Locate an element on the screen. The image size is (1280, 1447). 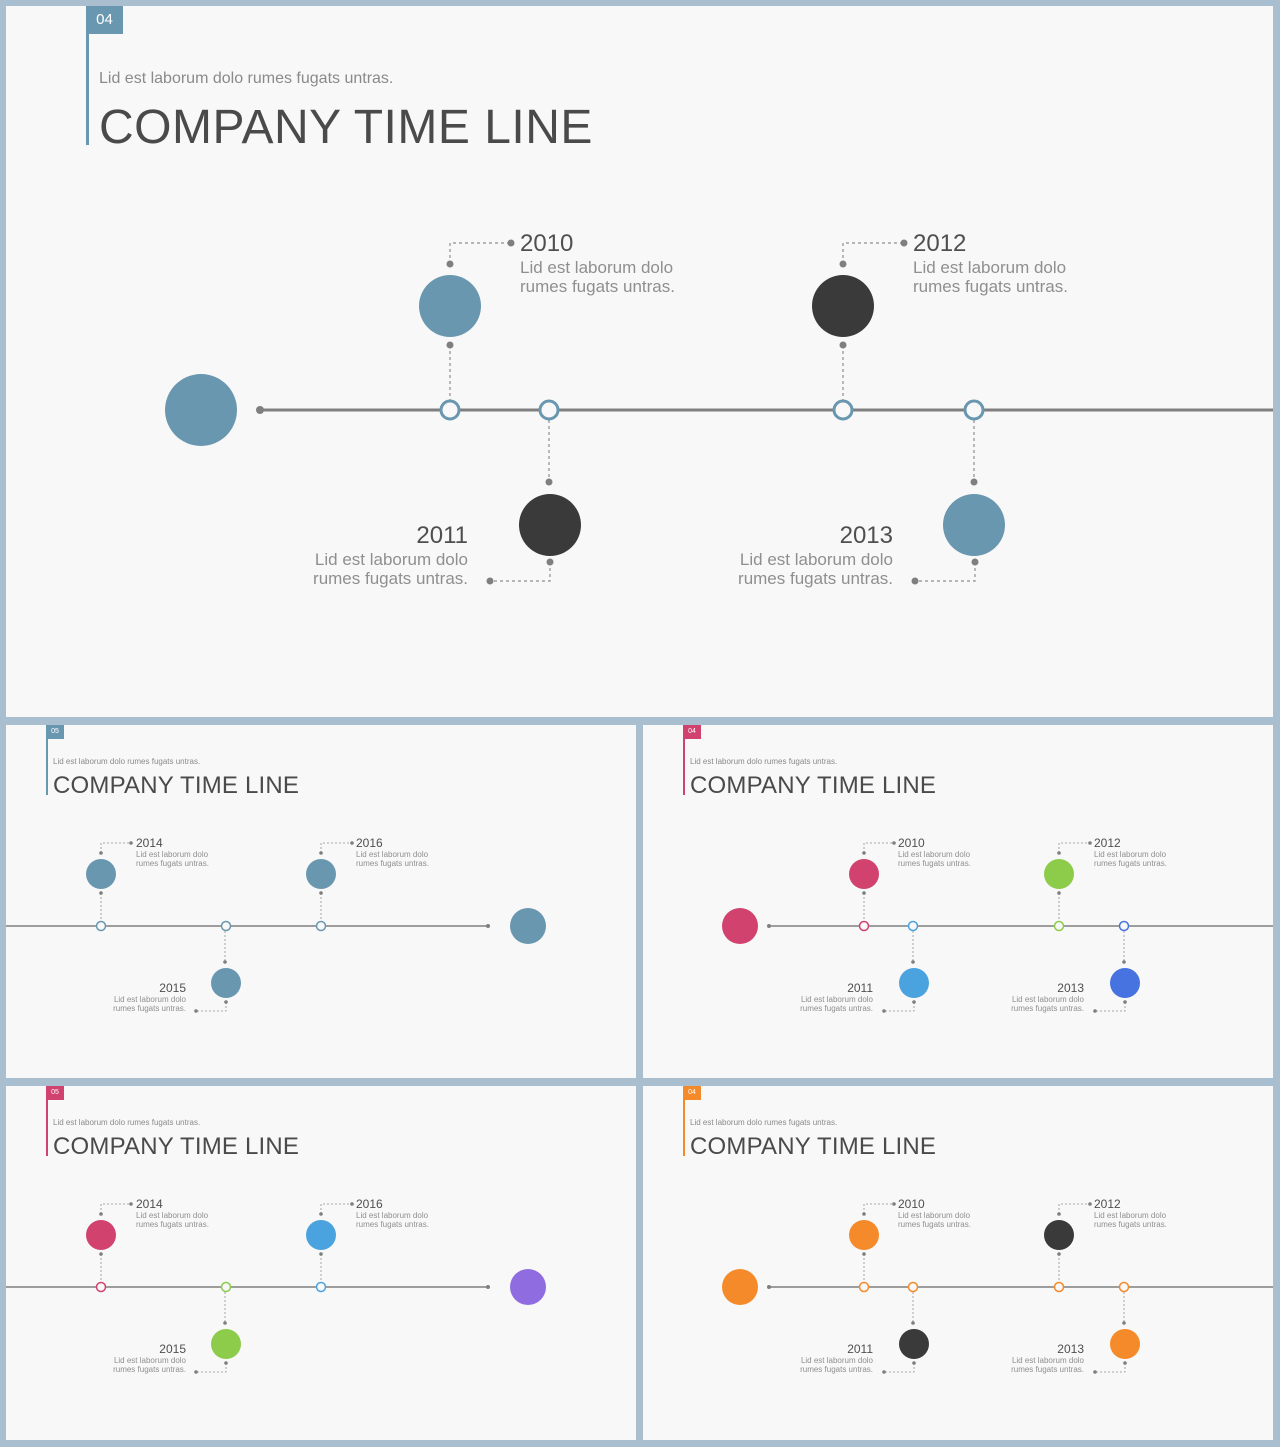
event-text-2015-line2: rumes fugats untras. is located at coordinates (149, 1369).